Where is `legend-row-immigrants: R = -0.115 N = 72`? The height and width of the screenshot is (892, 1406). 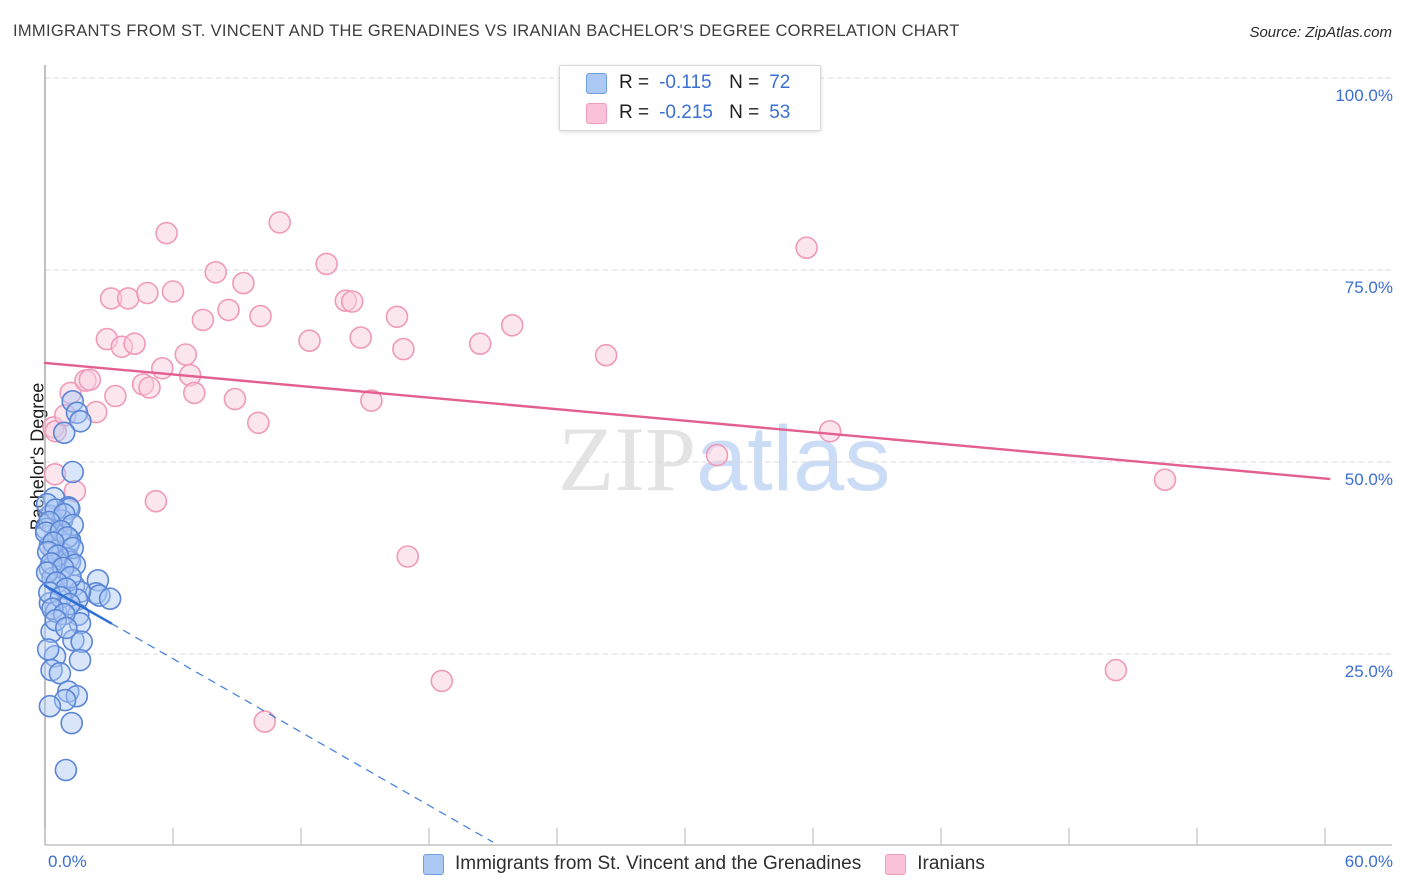
legend-row-immigrants: R = -0.115 N = 72 is located at coordinates (703, 83).